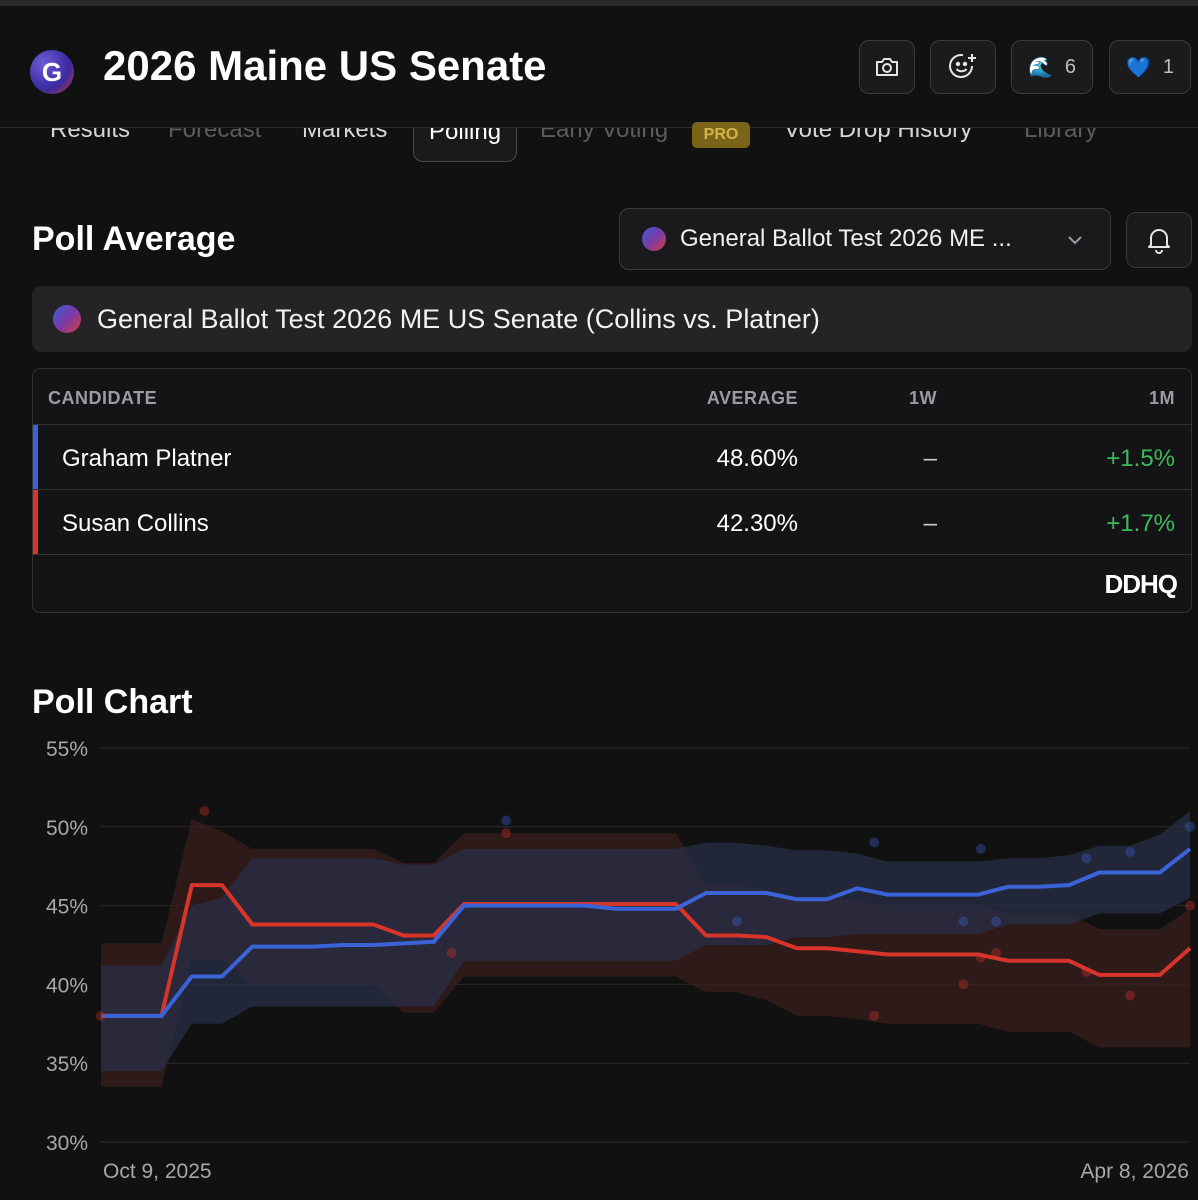 This screenshot has width=1198, height=1200. I want to click on wave-reaction-count: 6, so click(1070, 66).